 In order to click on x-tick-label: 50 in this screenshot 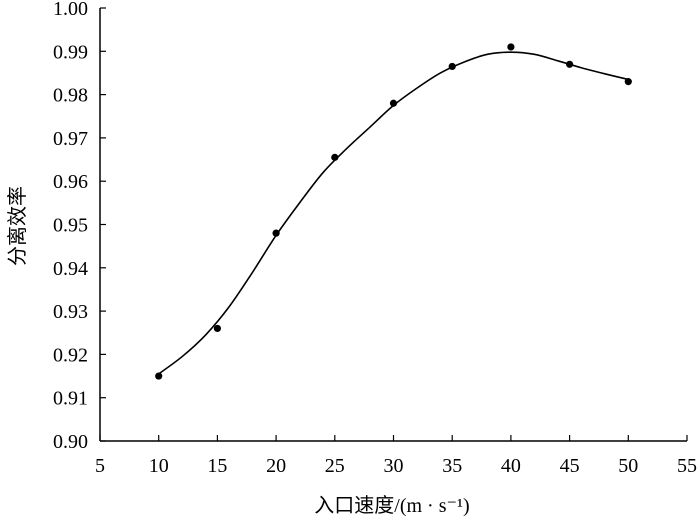, I will do `click(628, 466)`.